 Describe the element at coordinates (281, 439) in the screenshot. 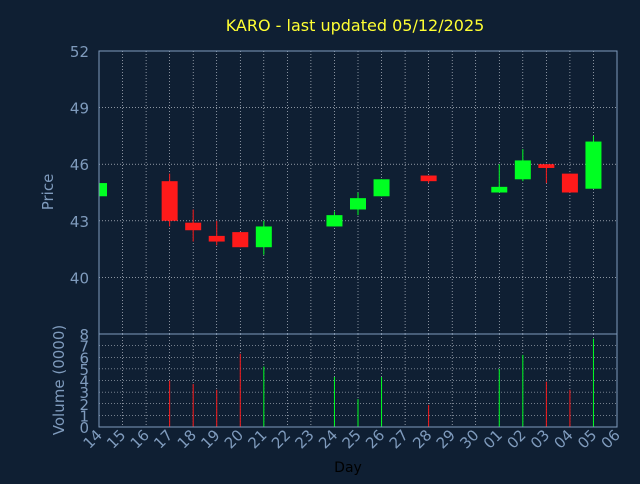

I see `x-tick-label: 22` at that location.